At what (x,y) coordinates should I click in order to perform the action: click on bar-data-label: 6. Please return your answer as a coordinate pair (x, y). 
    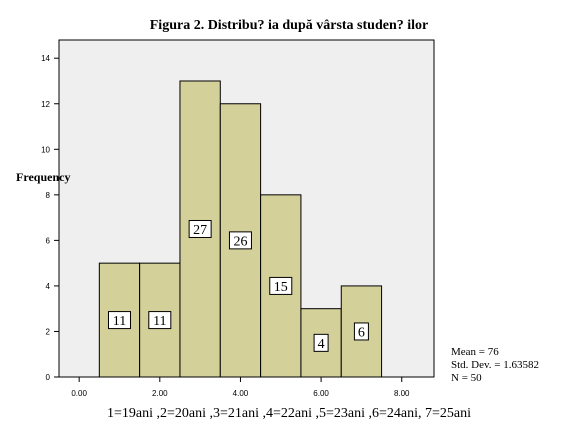
    Looking at the image, I should click on (361, 332).